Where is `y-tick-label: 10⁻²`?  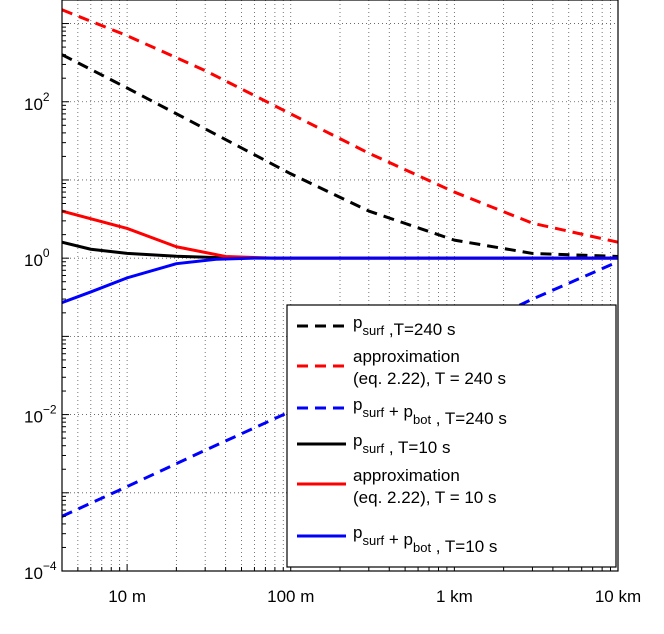 y-tick-label: 10⁻² is located at coordinates (40, 415).